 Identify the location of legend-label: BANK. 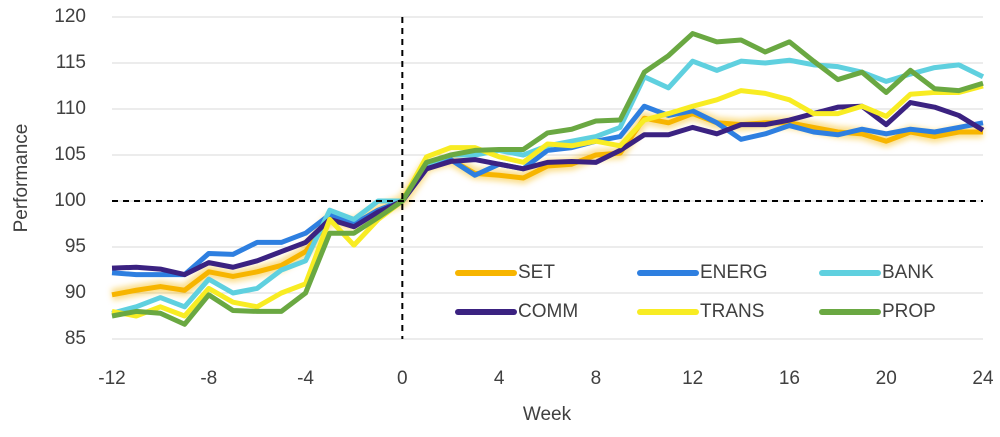
(908, 272).